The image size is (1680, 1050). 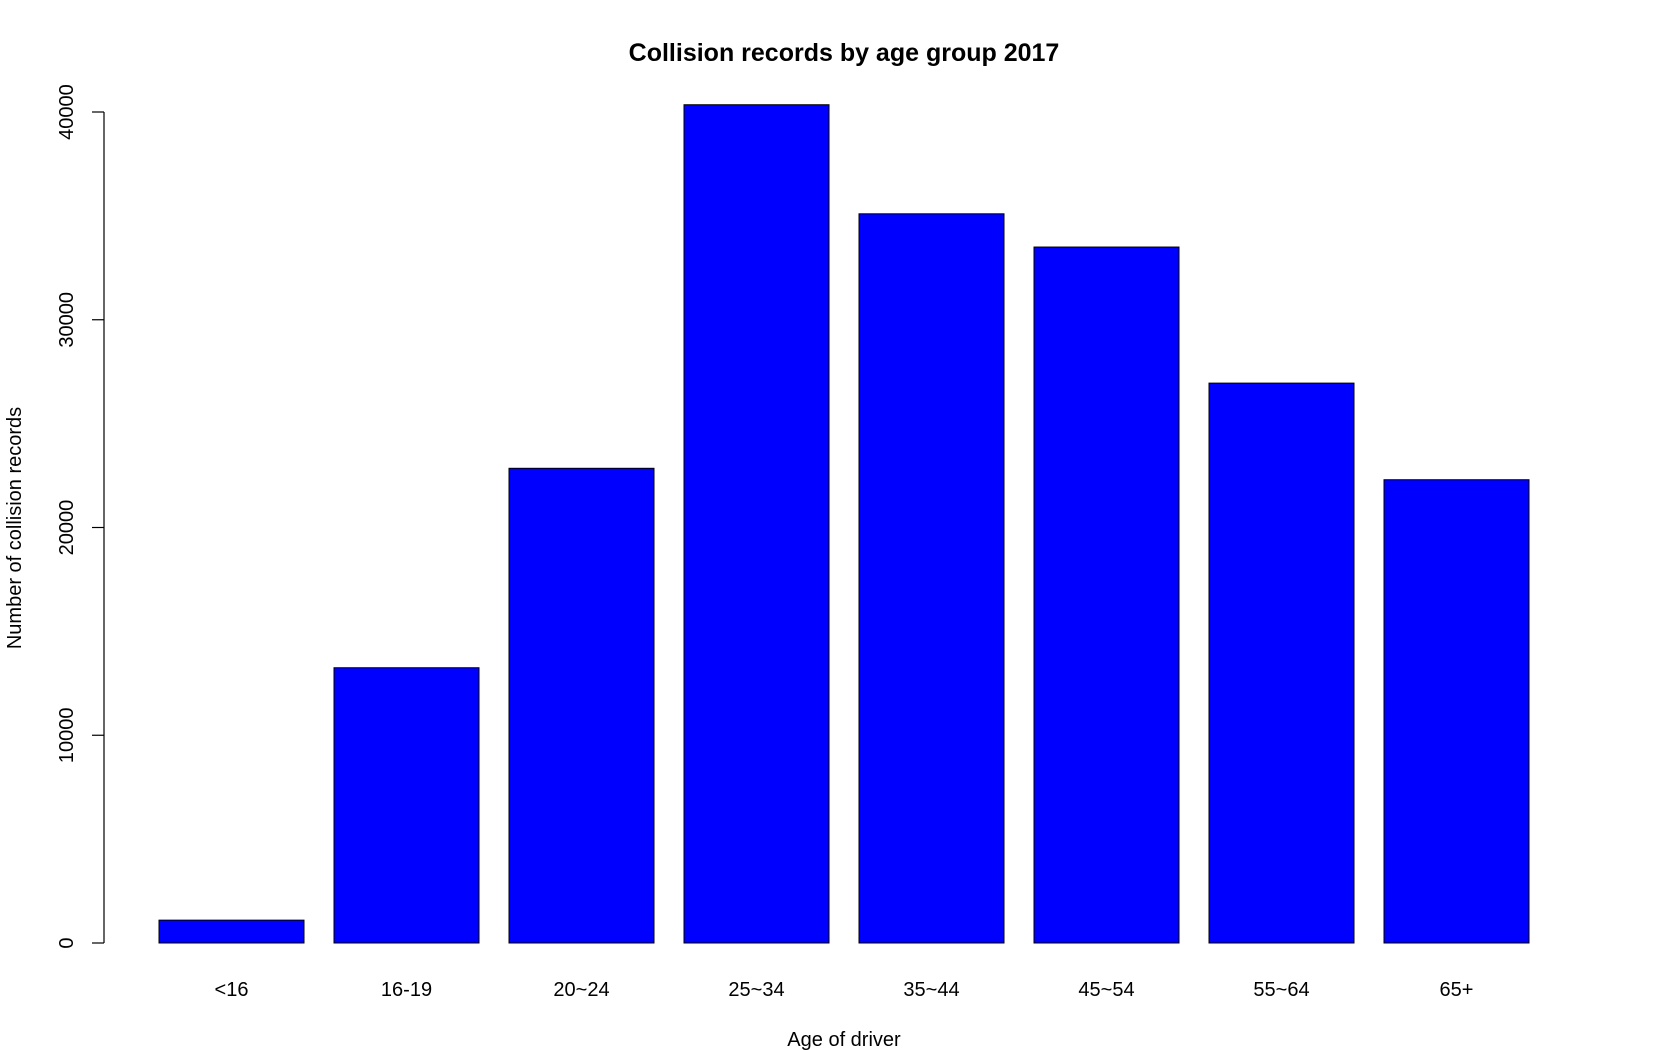 I want to click on y-axis-label: Number of collision records, so click(x=15, y=528).